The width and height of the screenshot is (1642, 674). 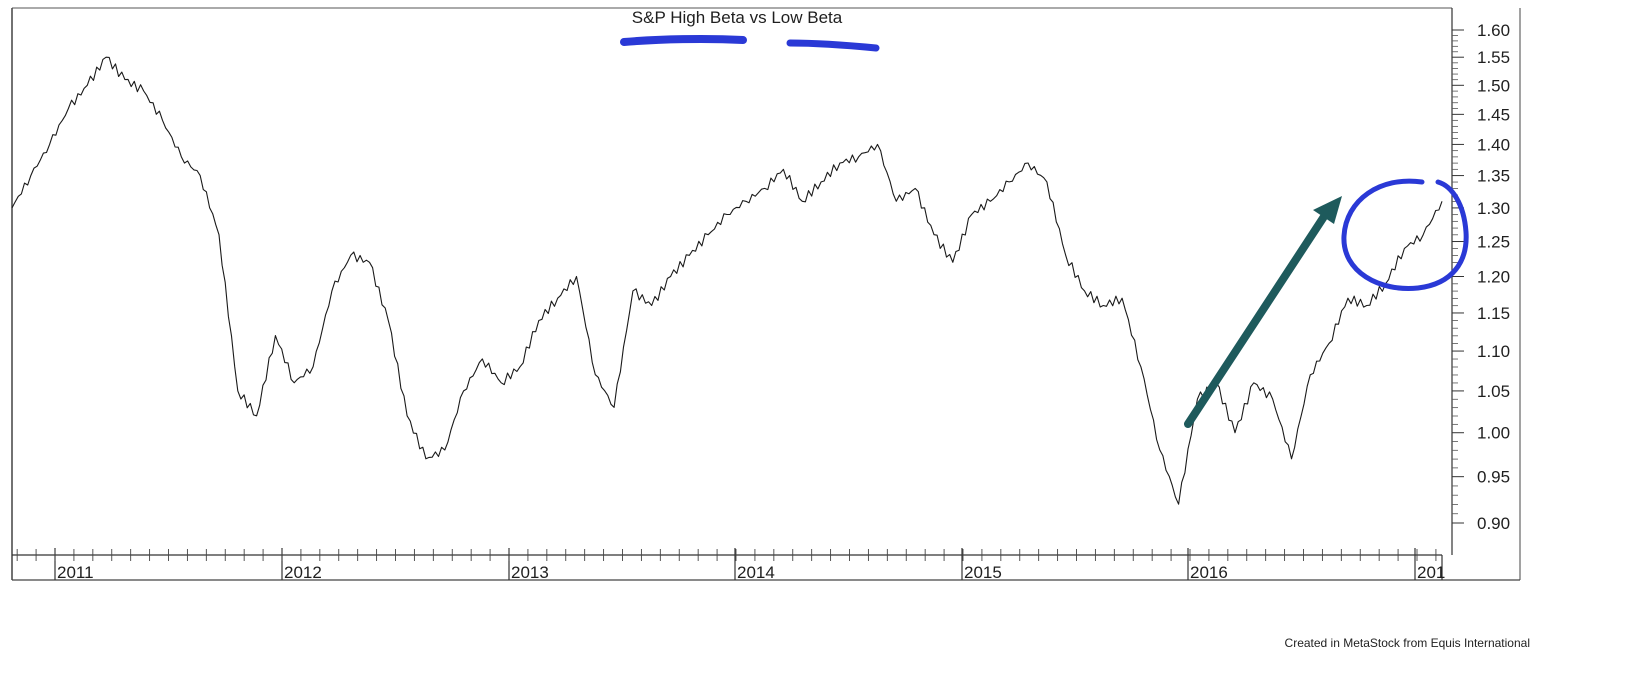 What do you see at coordinates (1493, 433) in the screenshot?
I see `y-tick-label: 1.00` at bounding box center [1493, 433].